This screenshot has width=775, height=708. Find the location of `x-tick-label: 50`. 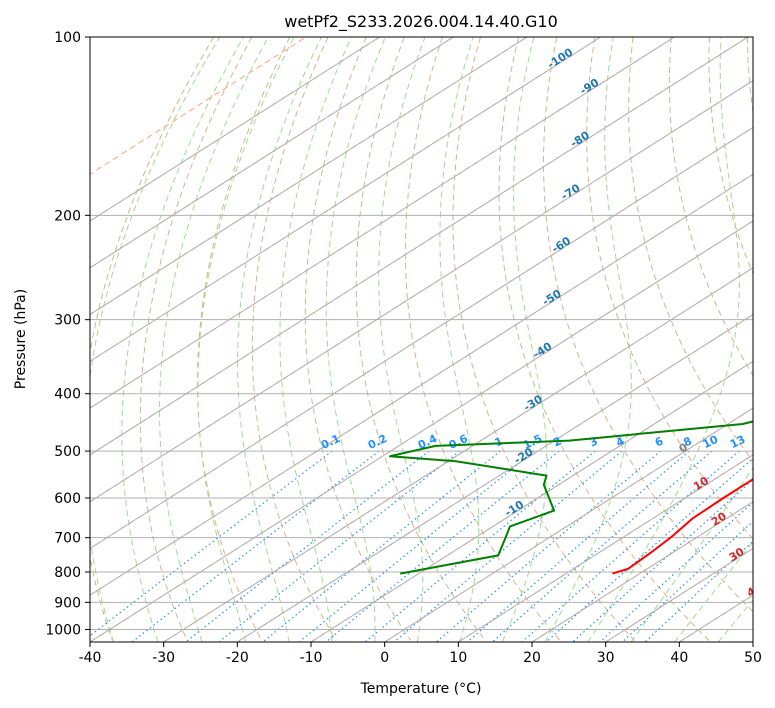

x-tick-label: 50 is located at coordinates (753, 658).